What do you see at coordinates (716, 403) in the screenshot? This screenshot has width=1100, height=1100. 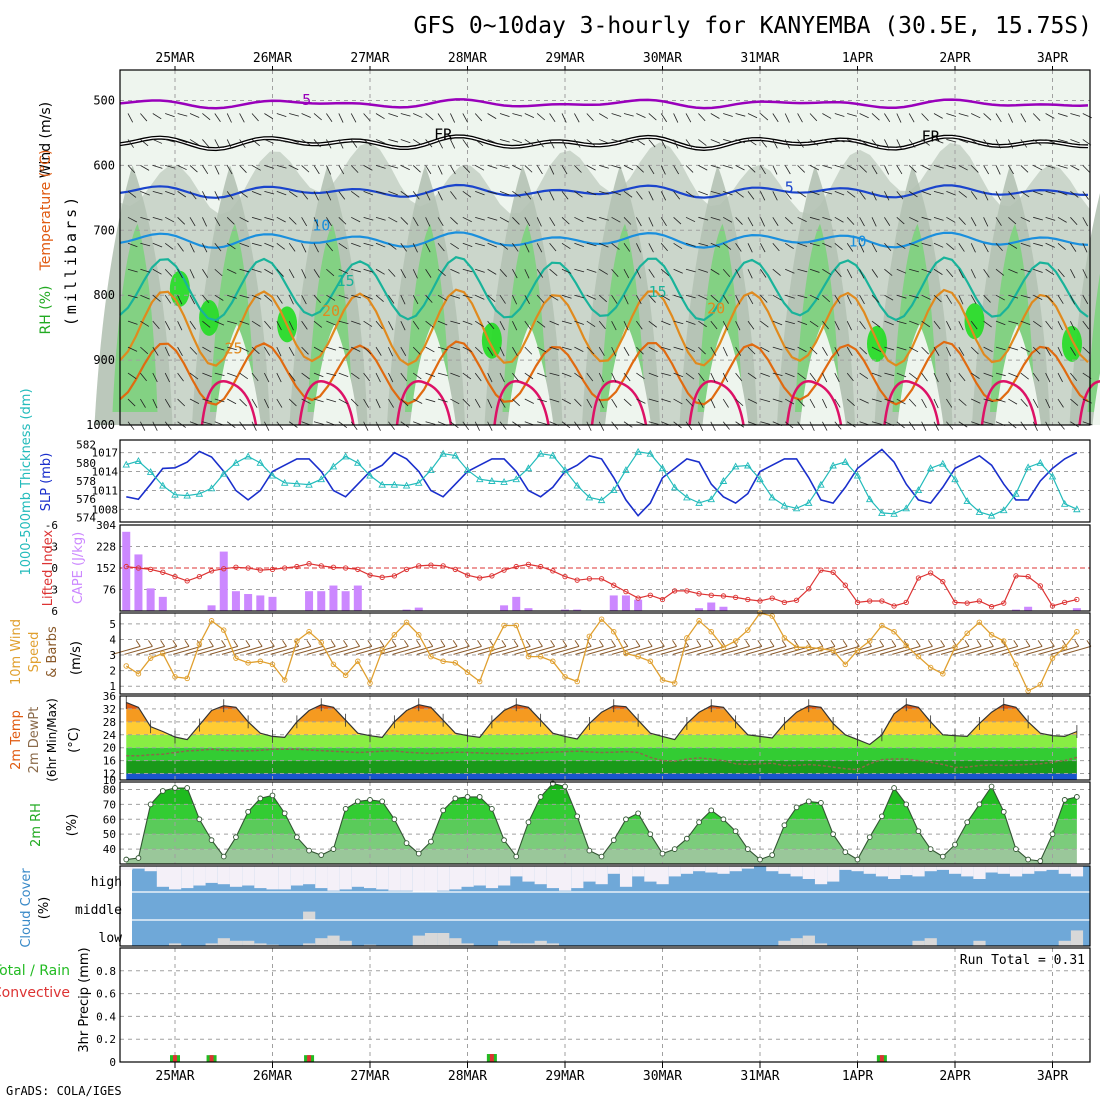 I see `isotherm-30-arc` at bounding box center [716, 403].